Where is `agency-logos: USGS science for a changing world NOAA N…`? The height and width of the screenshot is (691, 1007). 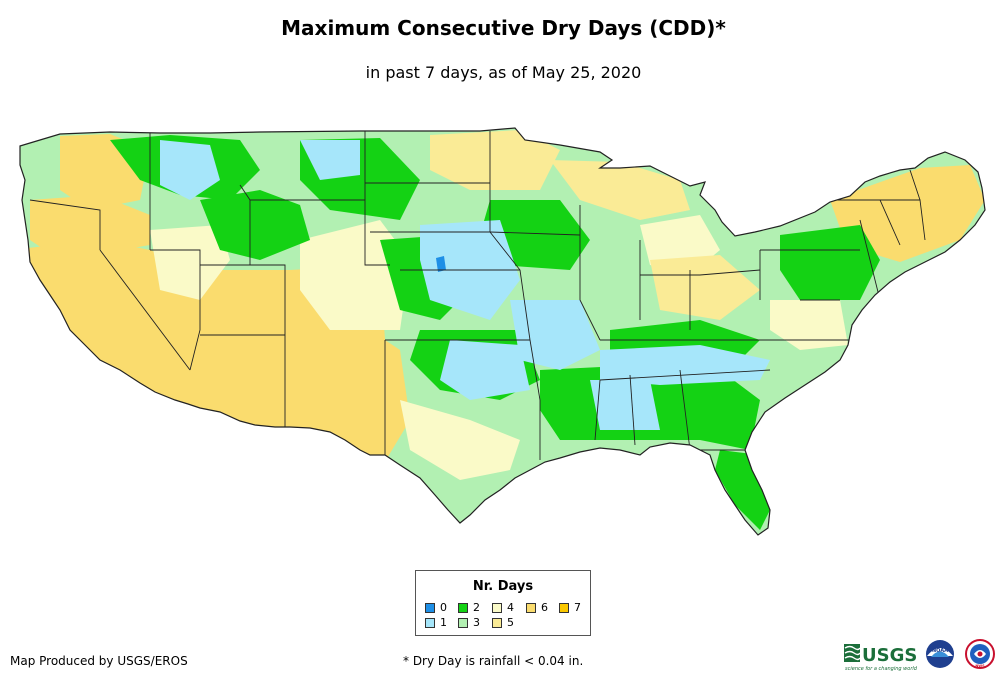 agency-logos: USGS science for a changing world NOAA N… is located at coordinates (919, 655).